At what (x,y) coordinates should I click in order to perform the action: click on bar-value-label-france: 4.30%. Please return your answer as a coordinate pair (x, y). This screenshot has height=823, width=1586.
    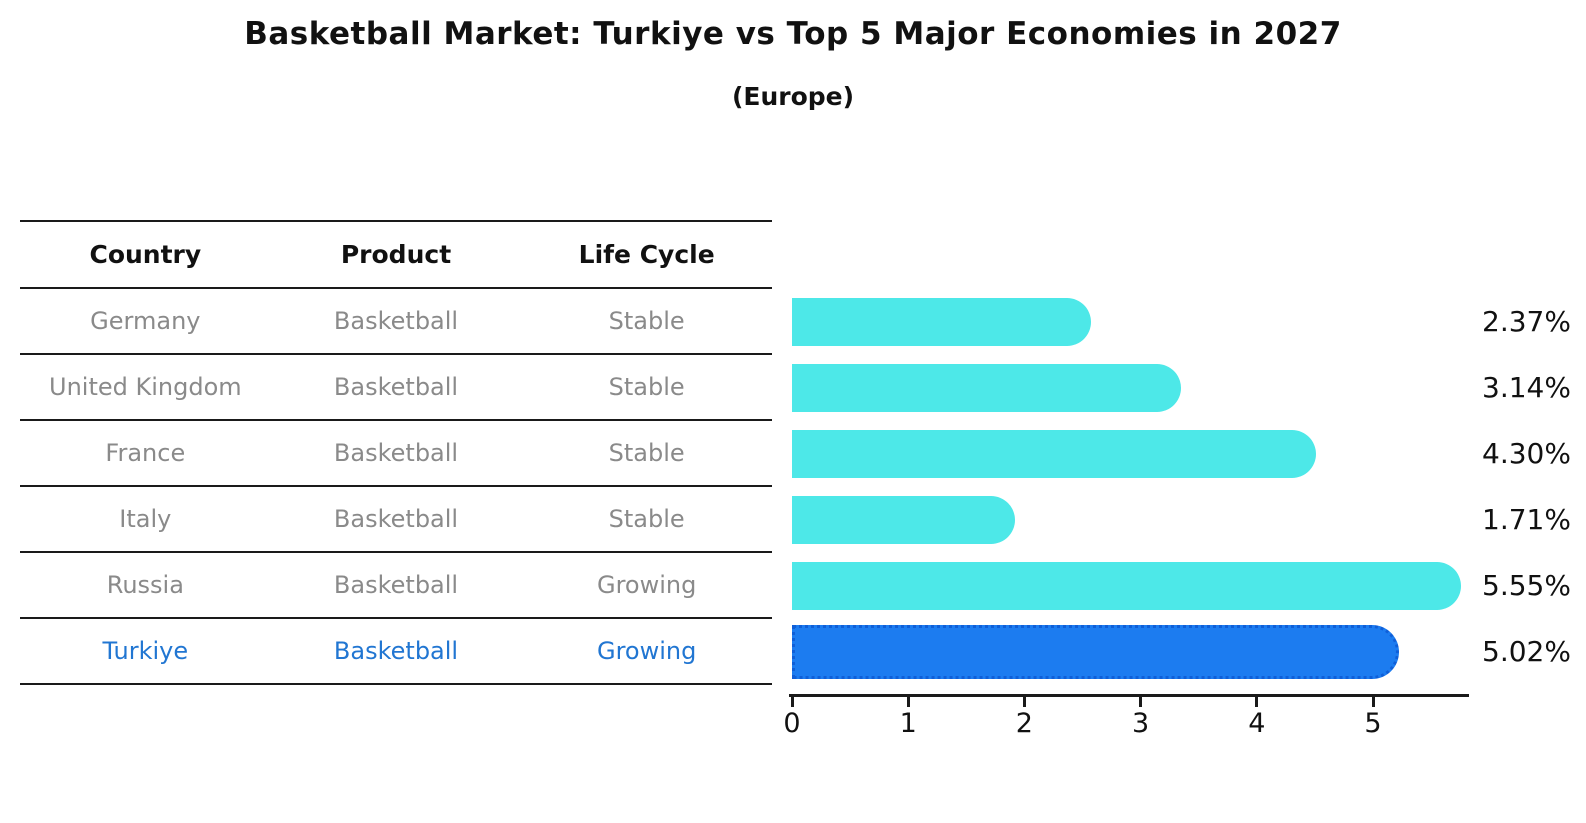
    Looking at the image, I should click on (1526, 453).